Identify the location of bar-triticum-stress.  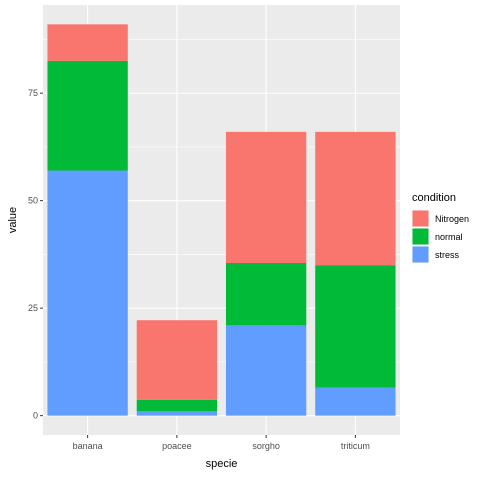
(355, 401).